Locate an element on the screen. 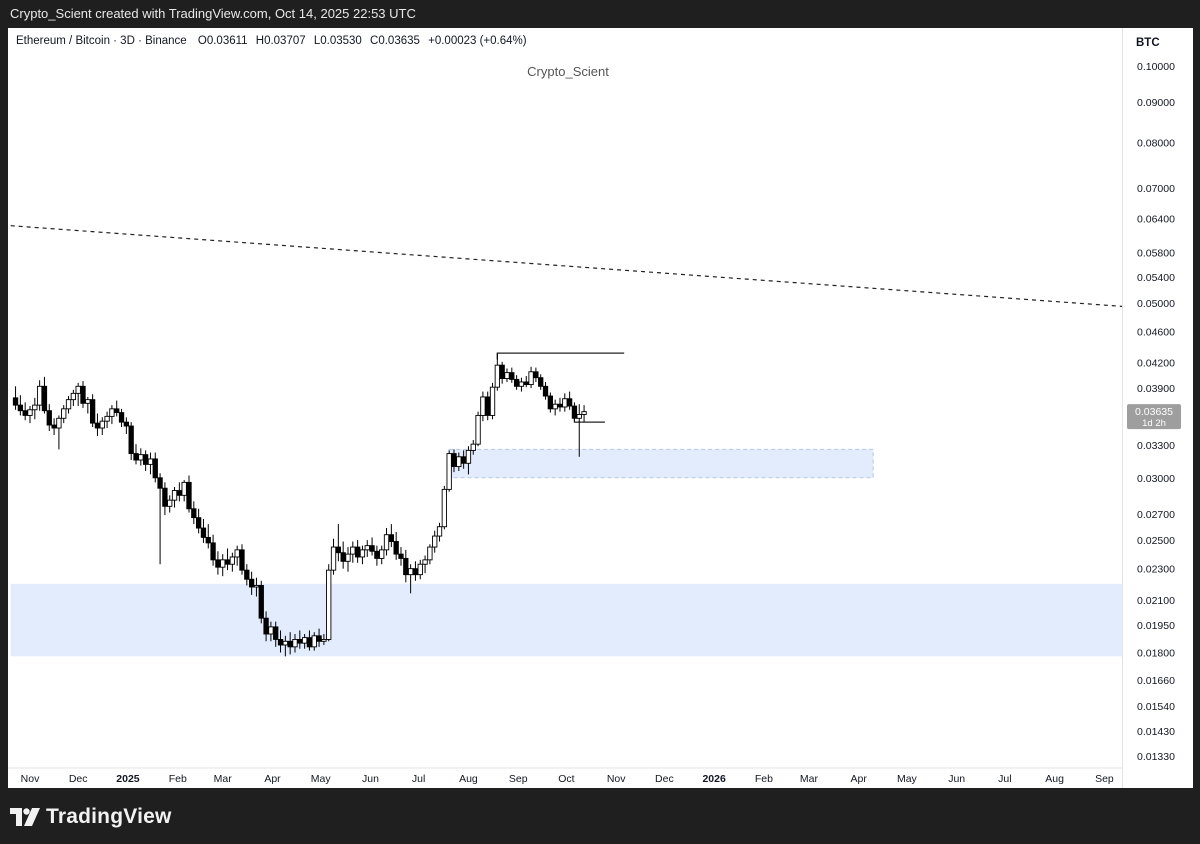  y-tick-label: 0.01800 is located at coordinates (1156, 654).